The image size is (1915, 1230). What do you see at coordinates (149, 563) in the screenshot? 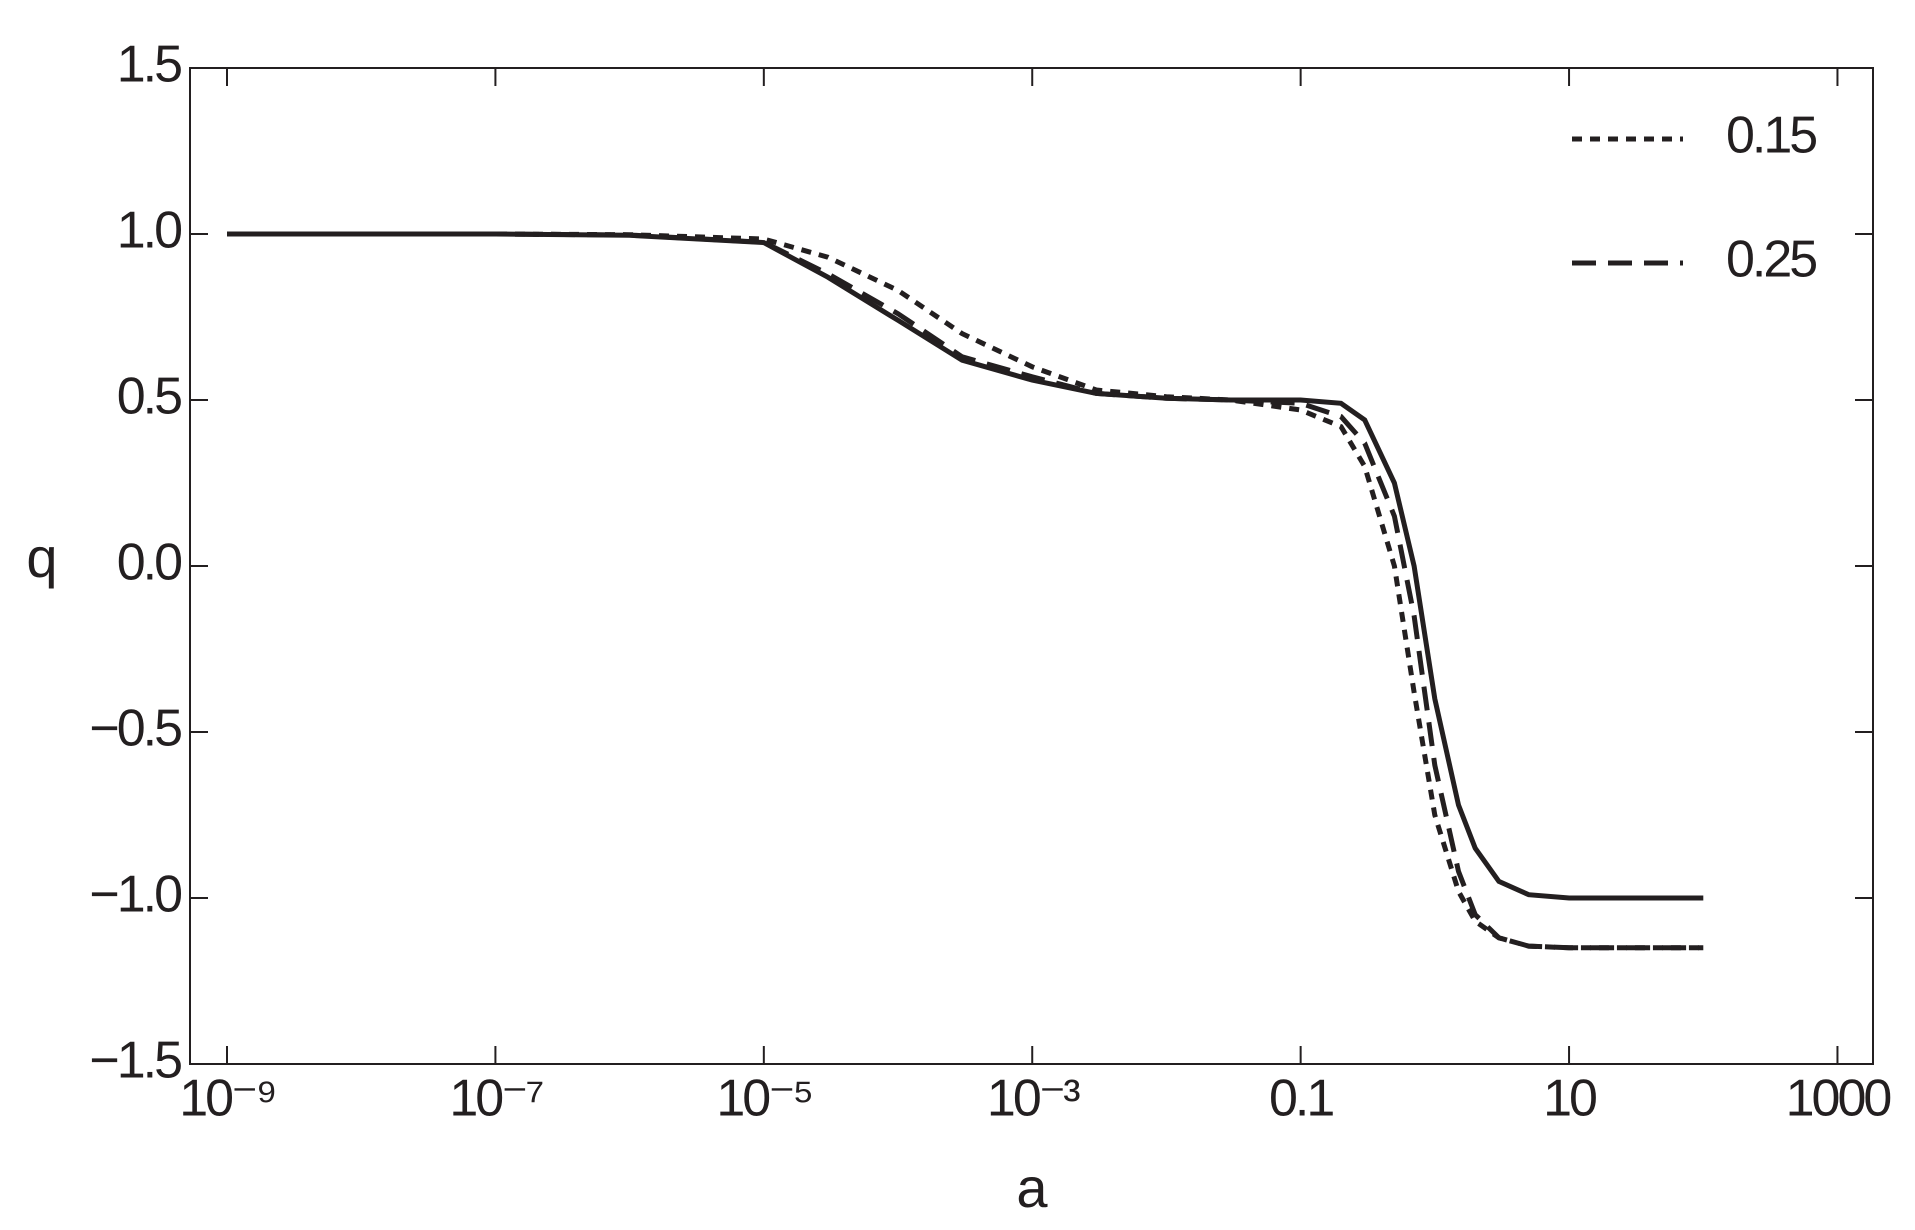
I see `y-tick-label: 0.0` at bounding box center [149, 563].